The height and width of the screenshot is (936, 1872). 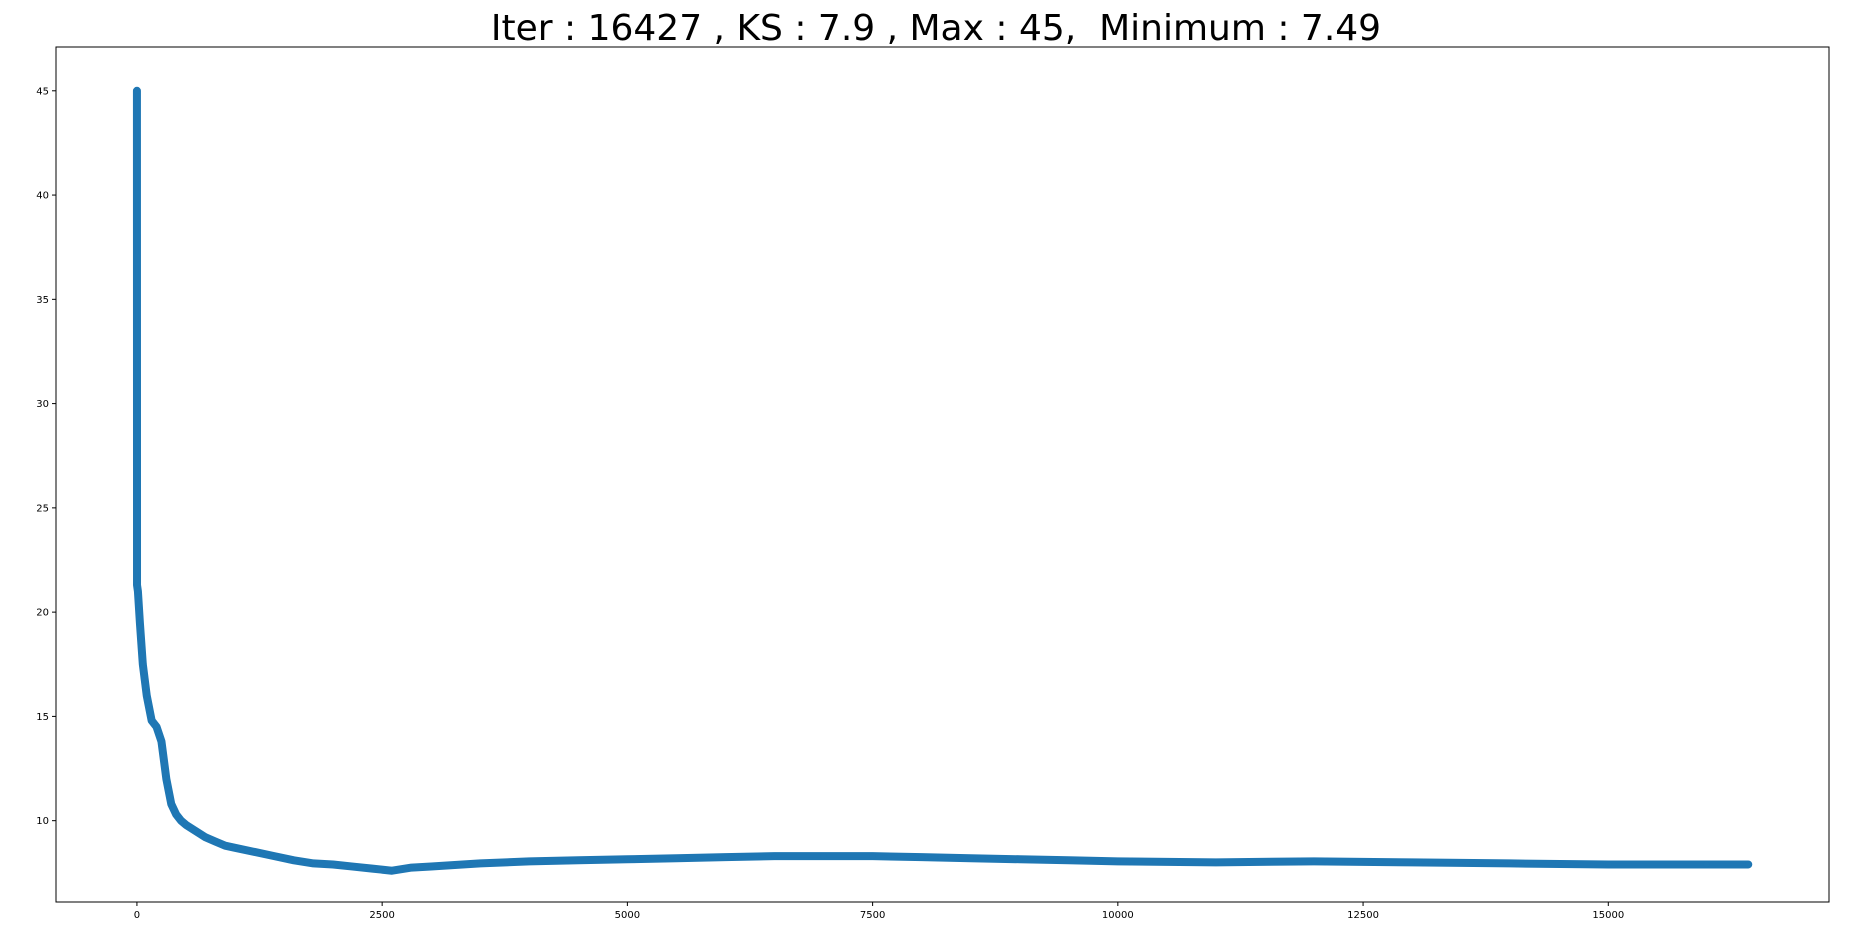 What do you see at coordinates (42, 821) in the screenshot?
I see `y-tick-label: 10` at bounding box center [42, 821].